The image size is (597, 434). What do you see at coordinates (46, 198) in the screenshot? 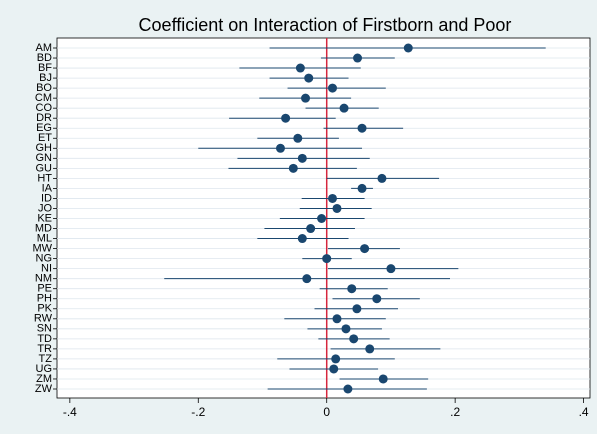
I see `y-tick-label: ID` at bounding box center [46, 198].